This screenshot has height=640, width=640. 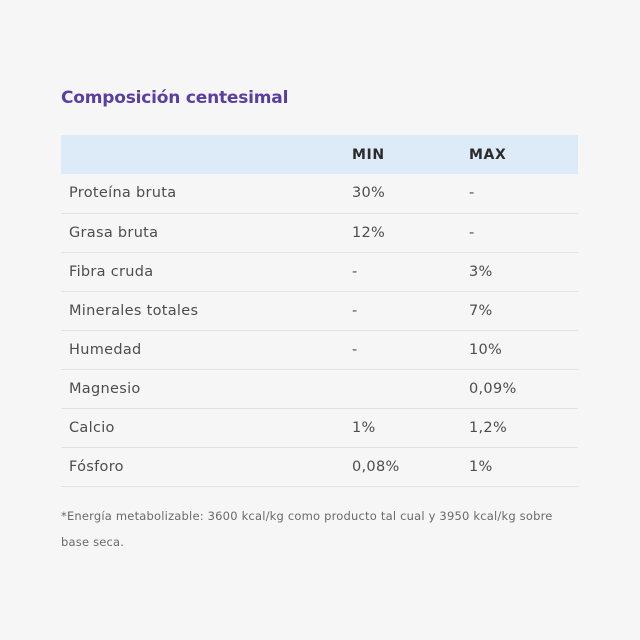 I want to click on nutrient-name: Fibra cruda, so click(x=111, y=271).